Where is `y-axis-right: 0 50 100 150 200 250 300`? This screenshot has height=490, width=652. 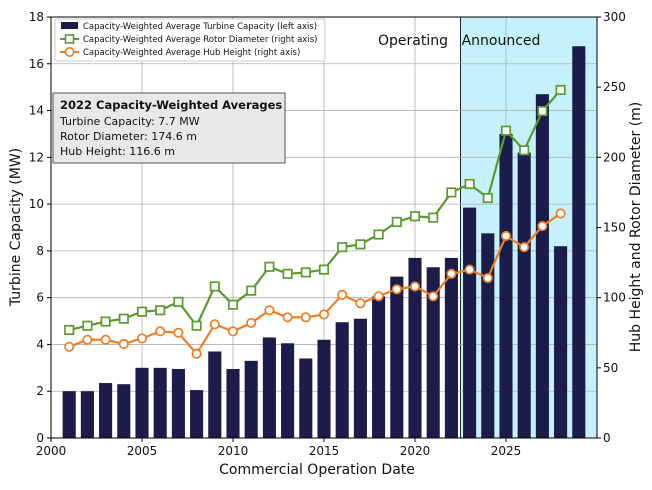 y-axis-right: 0 50 100 150 200 250 300 is located at coordinates (611, 227).